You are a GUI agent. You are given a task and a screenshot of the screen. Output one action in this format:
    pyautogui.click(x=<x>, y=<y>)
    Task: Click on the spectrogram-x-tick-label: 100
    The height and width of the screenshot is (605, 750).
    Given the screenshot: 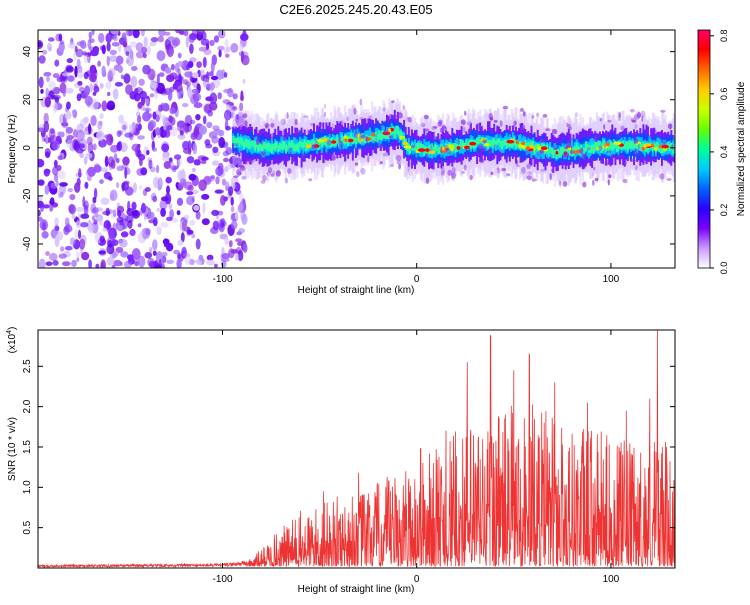 What is the action you would take?
    pyautogui.click(x=611, y=279)
    